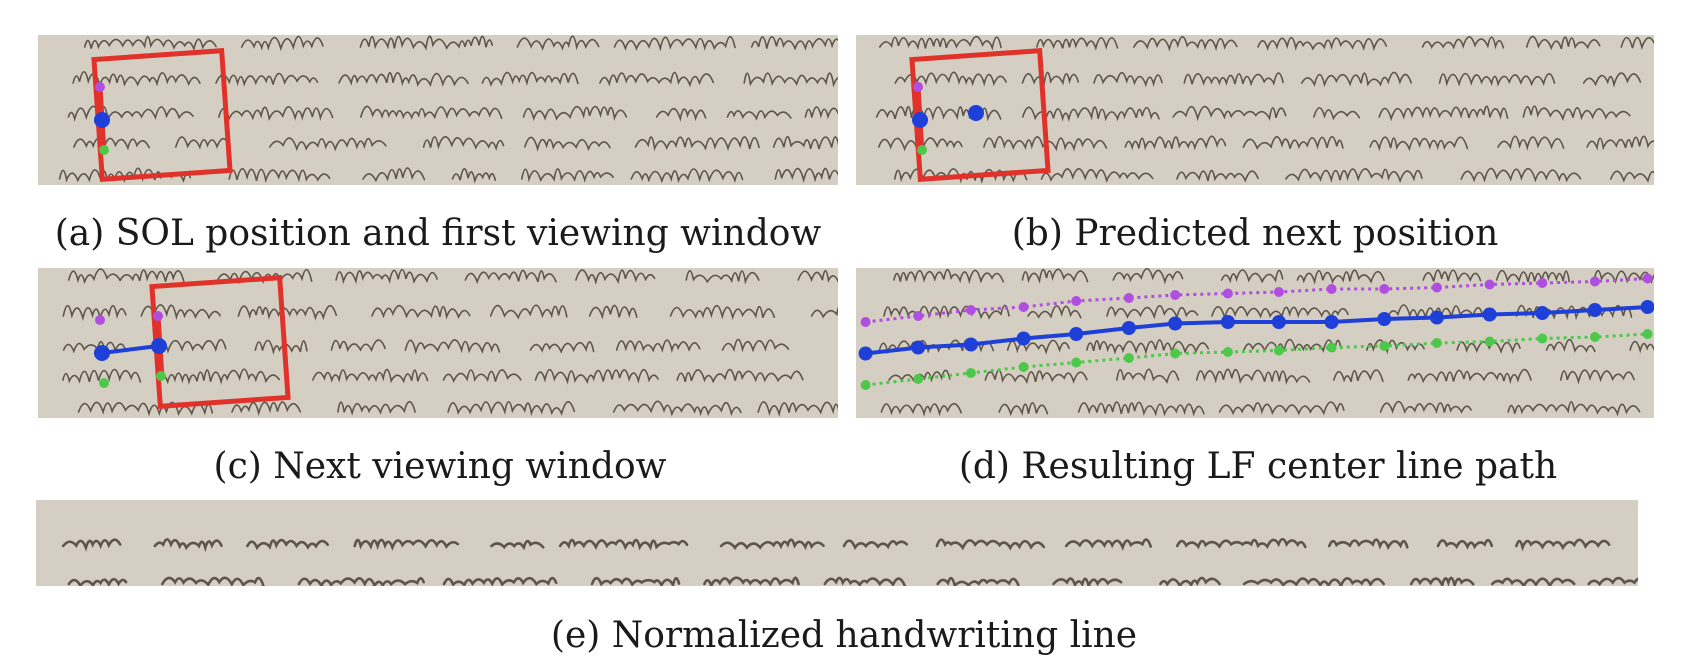 The height and width of the screenshot is (668, 1688). Describe the element at coordinates (102, 353) in the screenshot. I see `sol-point` at that location.